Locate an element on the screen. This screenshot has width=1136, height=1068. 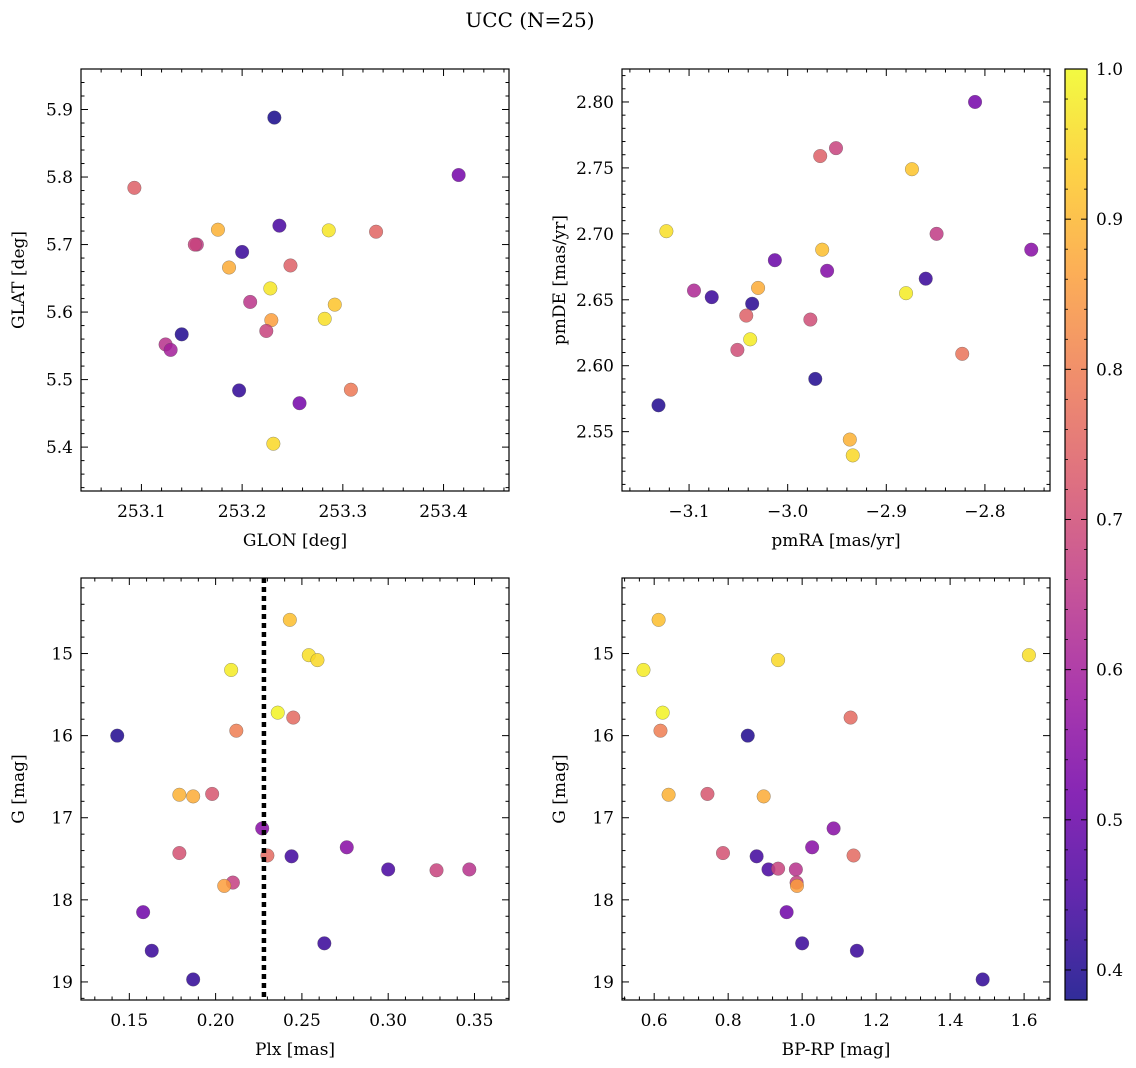
y-tick-label: 15 is located at coordinates (62, 655).